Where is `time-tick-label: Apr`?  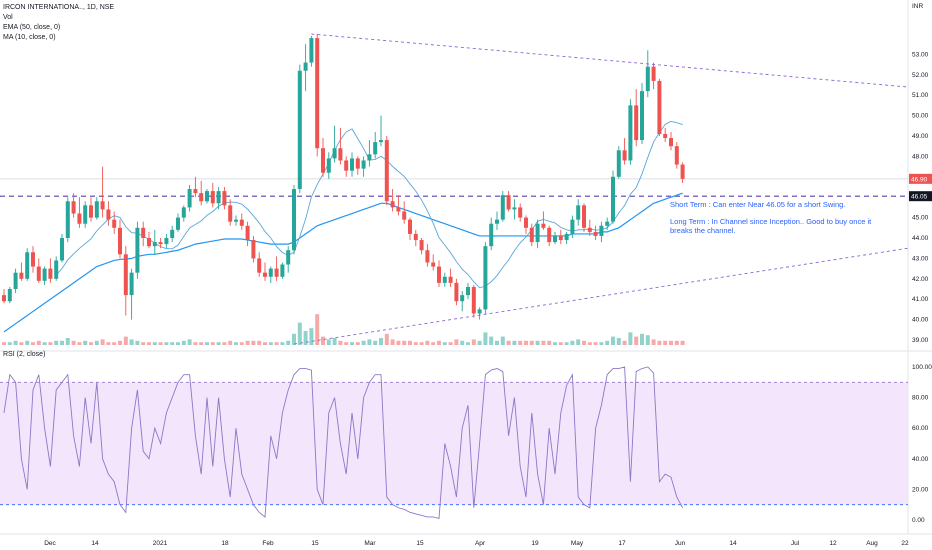
time-tick-label: Apr is located at coordinates (480, 543).